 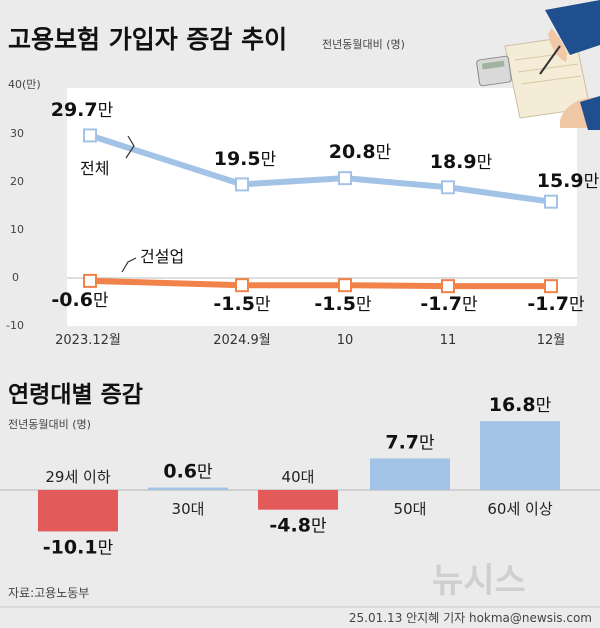 I want to click on age-bar-value-label: 16.8만, so click(x=520, y=405).